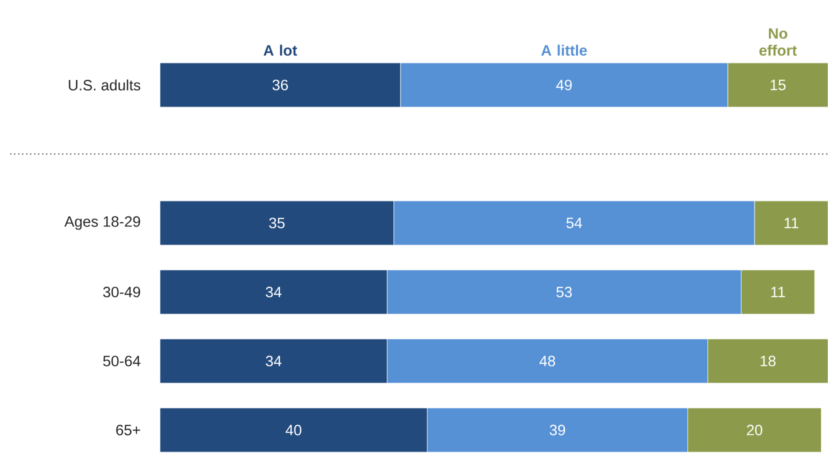  Describe the element at coordinates (277, 223) in the screenshot. I see `data-label: 35` at that location.